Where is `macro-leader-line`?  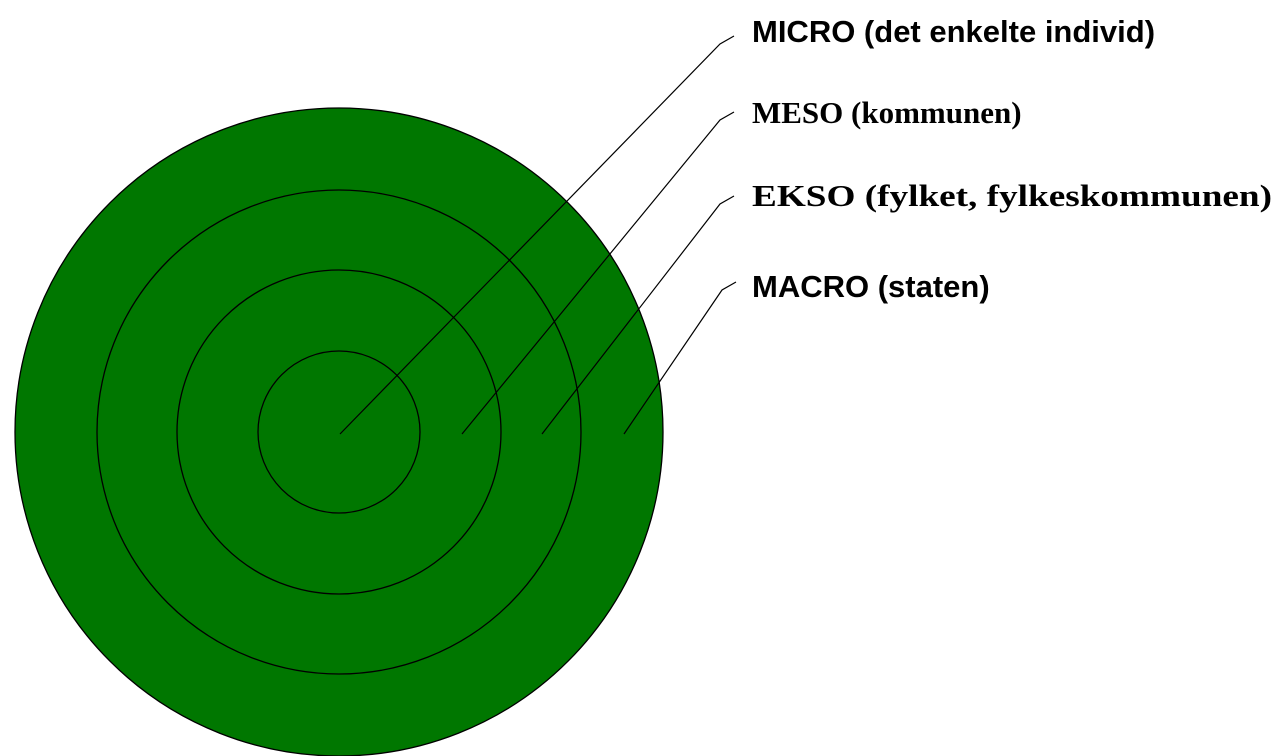 macro-leader-line is located at coordinates (680, 358).